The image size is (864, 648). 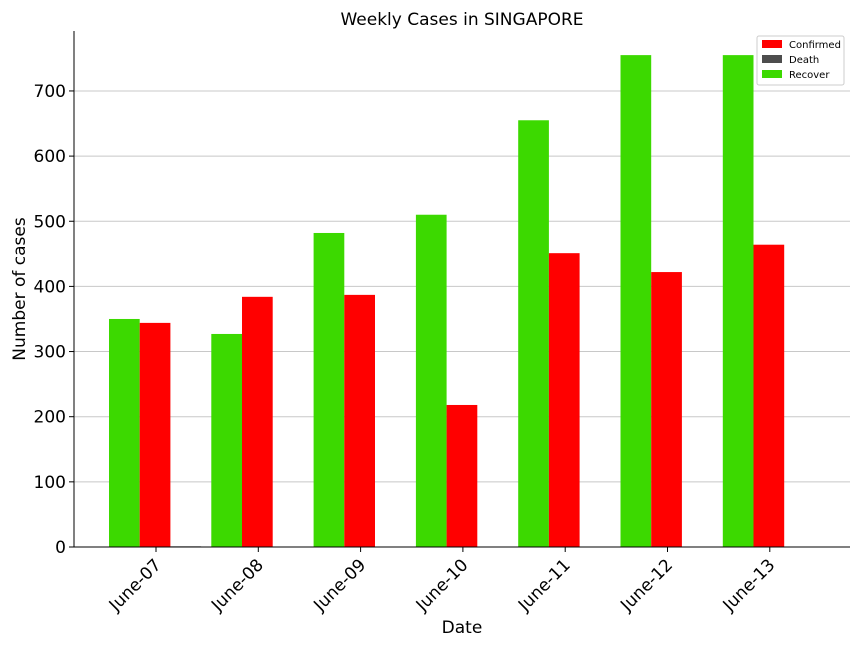 What do you see at coordinates (50, 222) in the screenshot?
I see `y-tick-label: 500` at bounding box center [50, 222].